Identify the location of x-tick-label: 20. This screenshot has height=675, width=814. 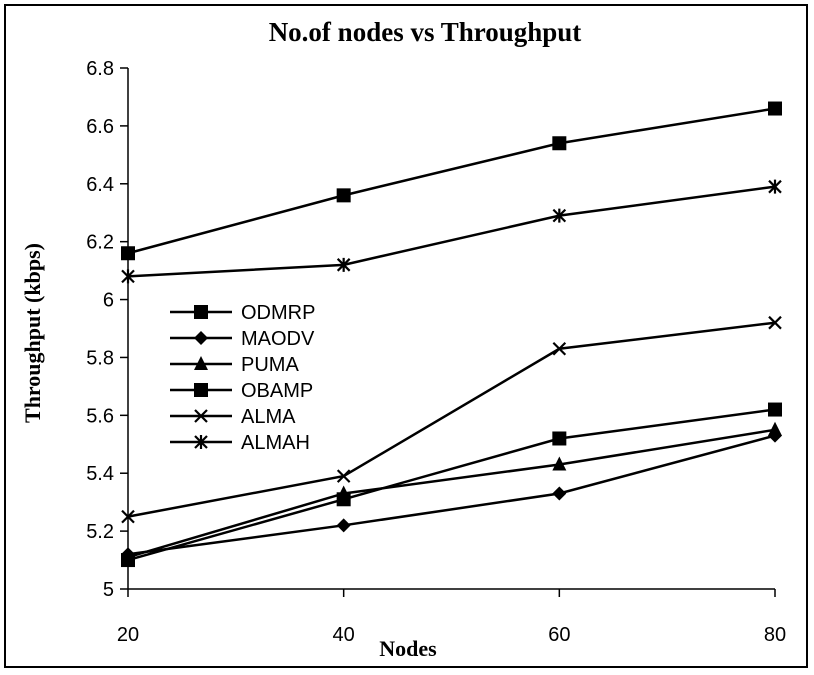
(128, 635).